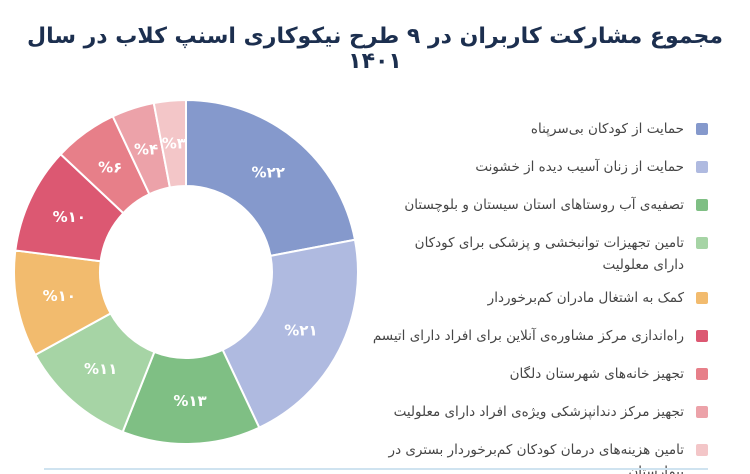  I want to click on legend-item: حمایت از کودکان بی‌سرپناه, so click(538, 137).